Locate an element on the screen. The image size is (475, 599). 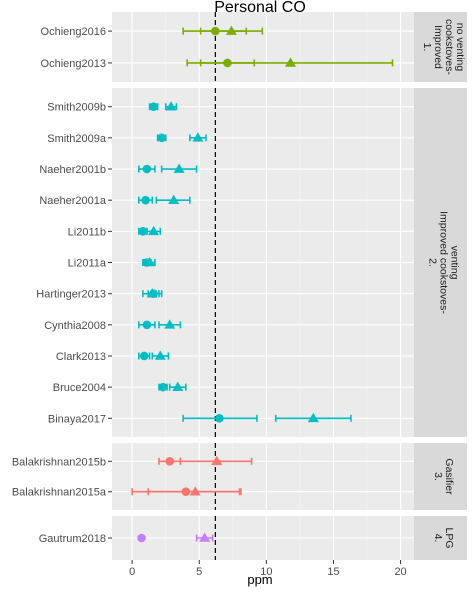
x-tick-label: 15 is located at coordinates (333, 572).